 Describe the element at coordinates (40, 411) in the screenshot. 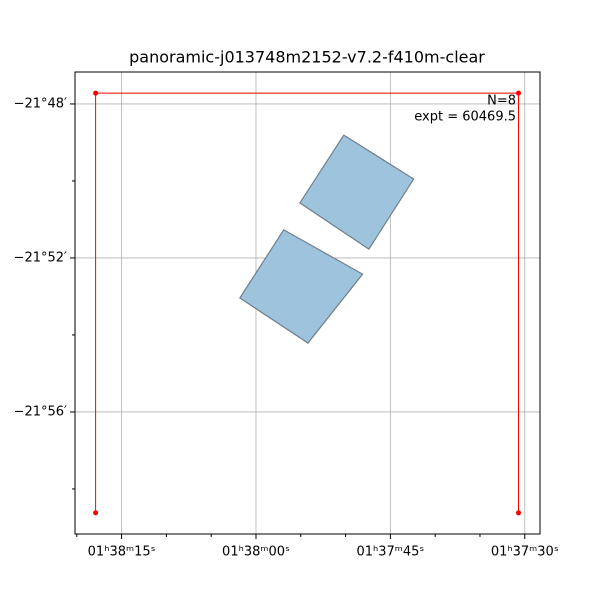

I see `y-tick-label: −21°56′` at that location.